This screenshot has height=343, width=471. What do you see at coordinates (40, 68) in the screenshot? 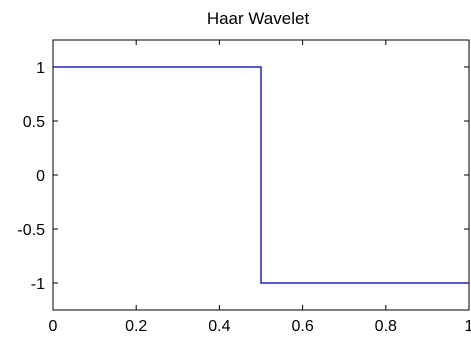
I see `y-tick-label: 1` at bounding box center [40, 68].